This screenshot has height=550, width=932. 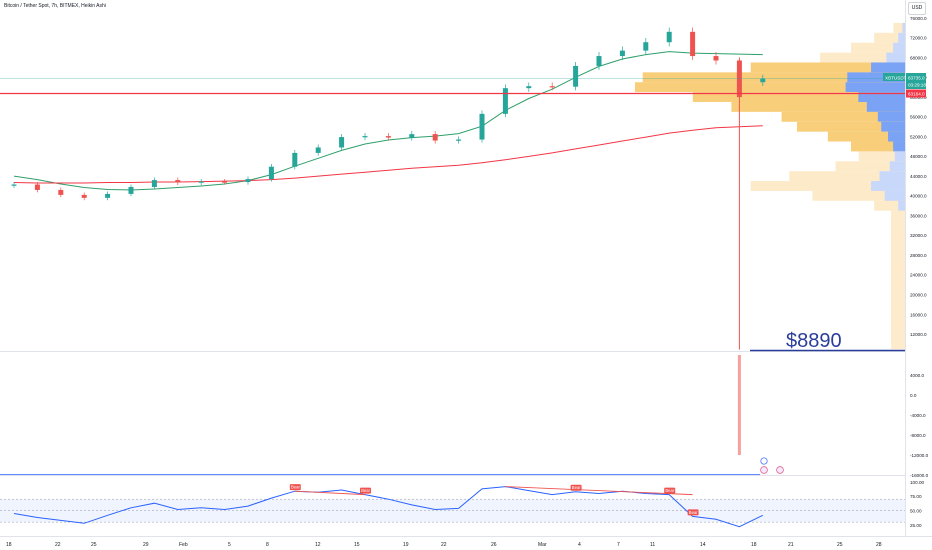 What do you see at coordinates (703, 545) in the screenshot?
I see `time-tick-label: 14` at bounding box center [703, 545].